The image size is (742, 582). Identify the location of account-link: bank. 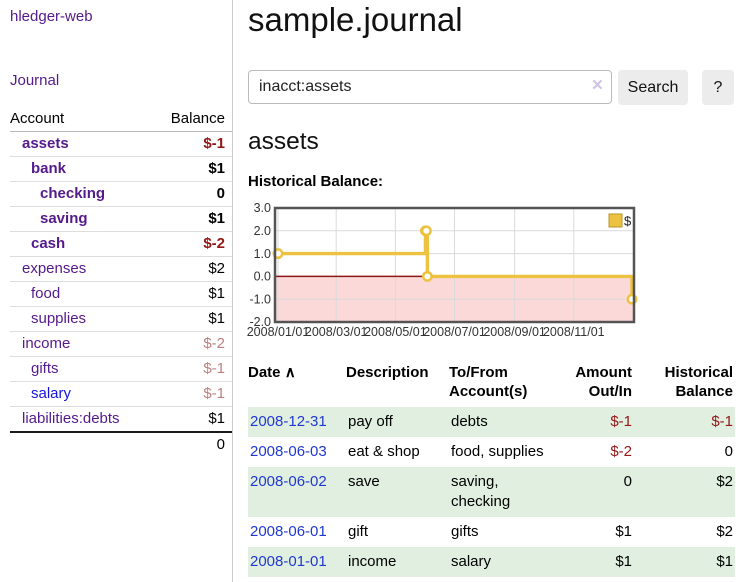
(49, 168).